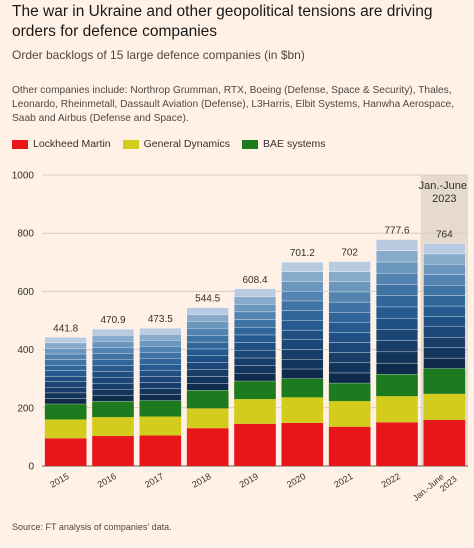  Describe the element at coordinates (249, 480) in the screenshot. I see `x-tick-label: 2019` at that location.